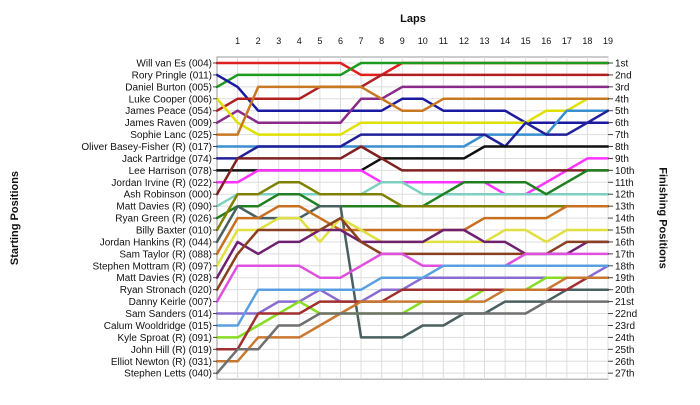 This screenshot has height=405, width=700. Describe the element at coordinates (624, 183) in the screenshot. I see `finish-position-label: 11th` at that location.